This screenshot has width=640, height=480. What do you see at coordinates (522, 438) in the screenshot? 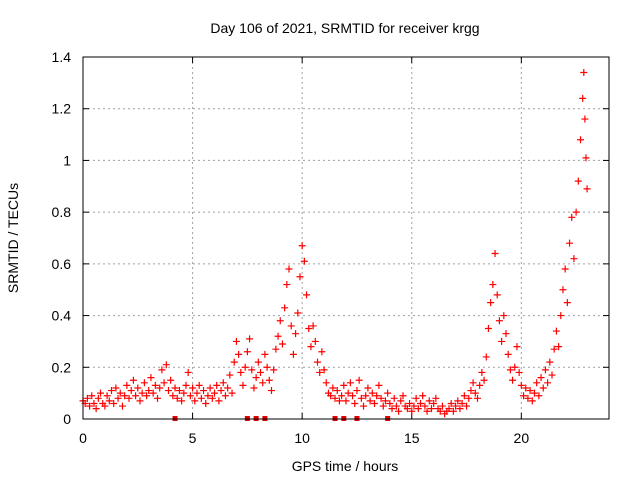
I see `x-tick-label: 20` at bounding box center [522, 438].